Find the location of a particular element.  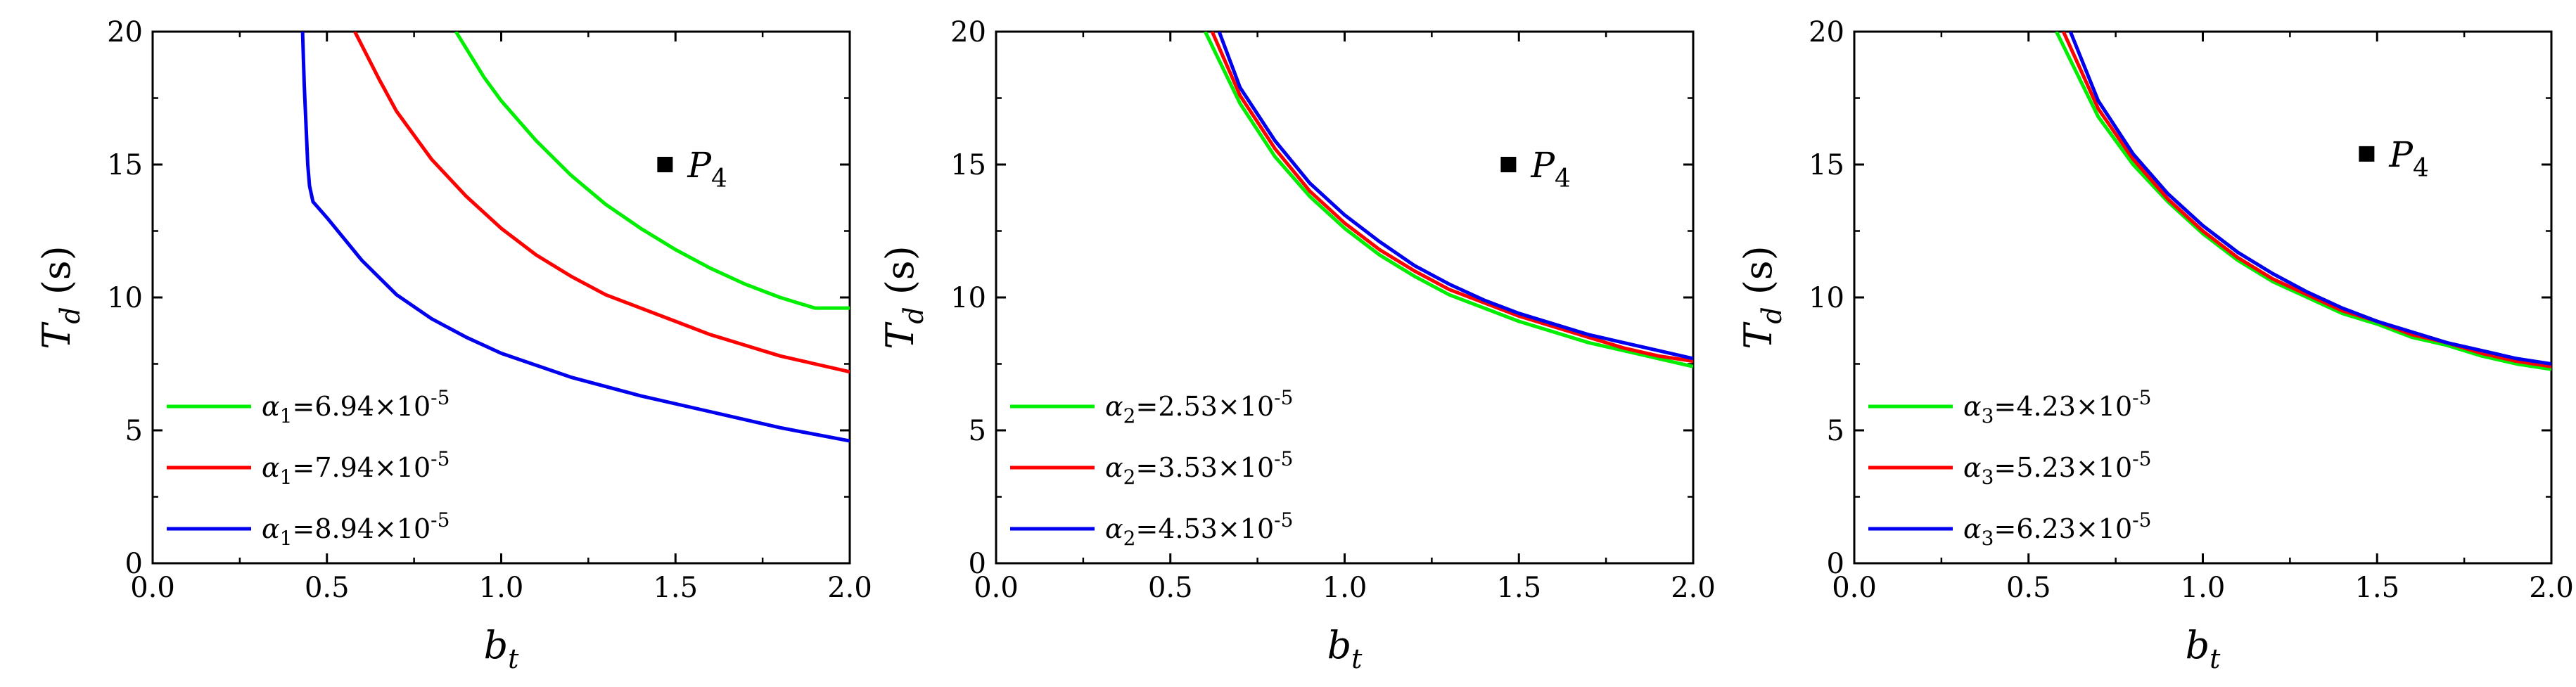

legend-mantissa: =6.94×10 is located at coordinates (362, 406).